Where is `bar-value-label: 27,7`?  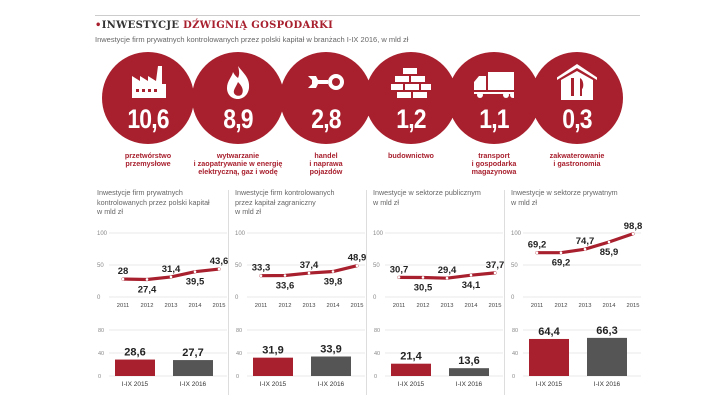 bar-value-label: 27,7 is located at coordinates (192, 353).